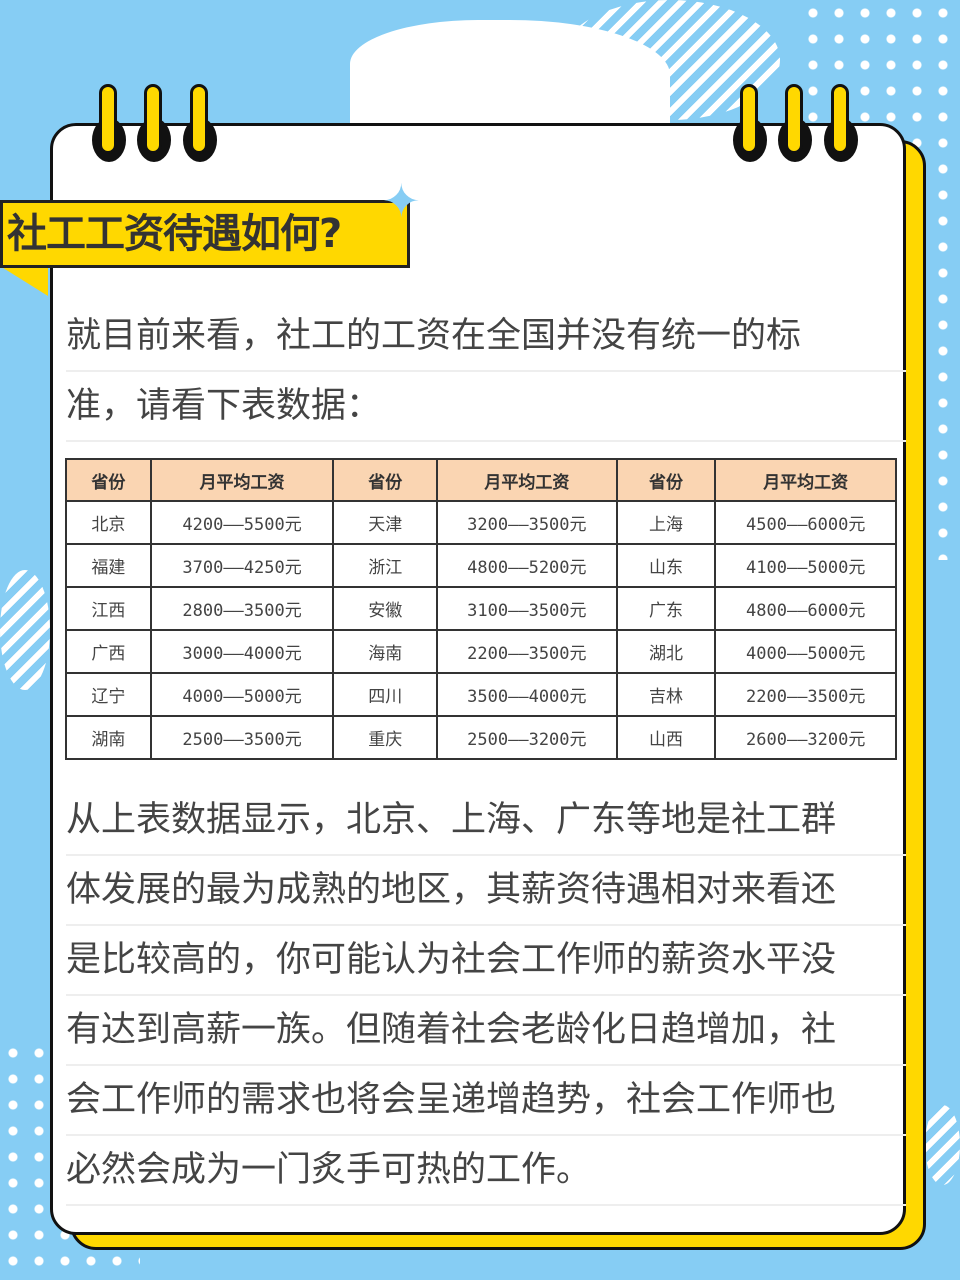 Image resolution: width=960 pixels, height=1280 pixels. Describe the element at coordinates (242, 565) in the screenshot. I see `salary-cell: 3700——4250元` at that location.